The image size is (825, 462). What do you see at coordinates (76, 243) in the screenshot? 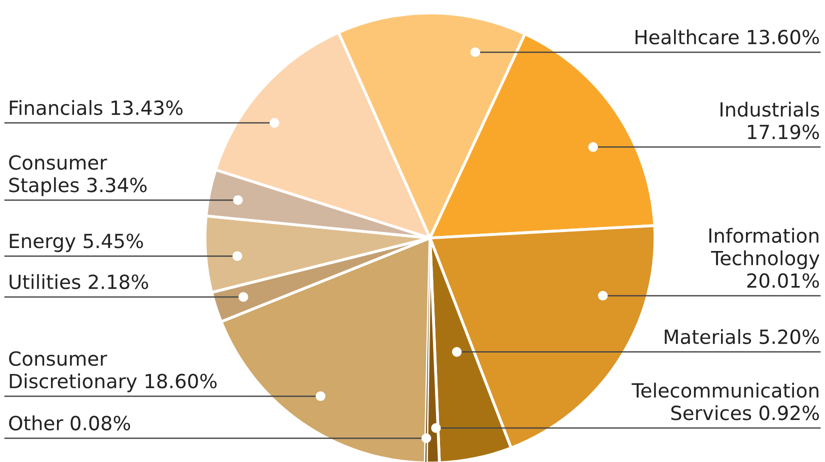
I see `slice-label: Energy 5.45%` at bounding box center [76, 243].